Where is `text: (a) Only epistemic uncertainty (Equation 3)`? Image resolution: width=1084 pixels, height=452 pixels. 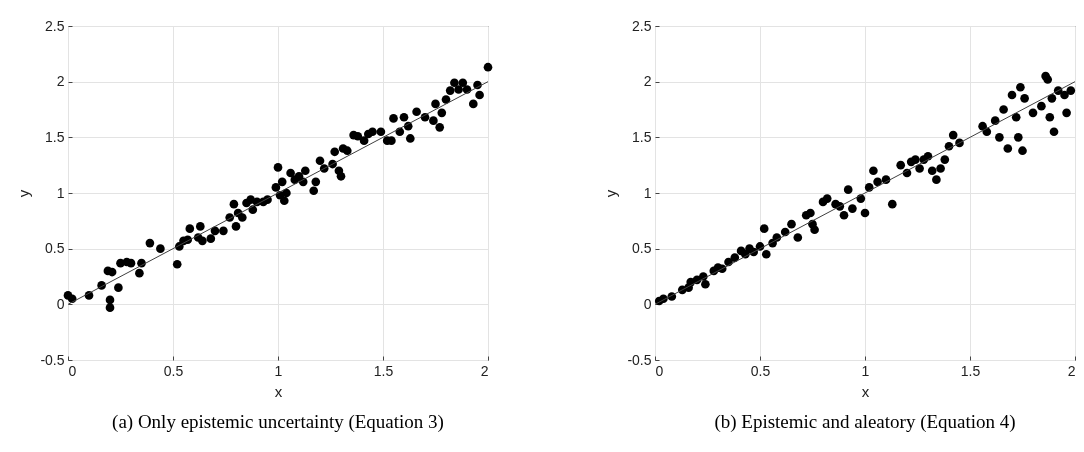
text: (a) Only epistemic uncertainty (Equation 3) is located at coordinates (278, 422).